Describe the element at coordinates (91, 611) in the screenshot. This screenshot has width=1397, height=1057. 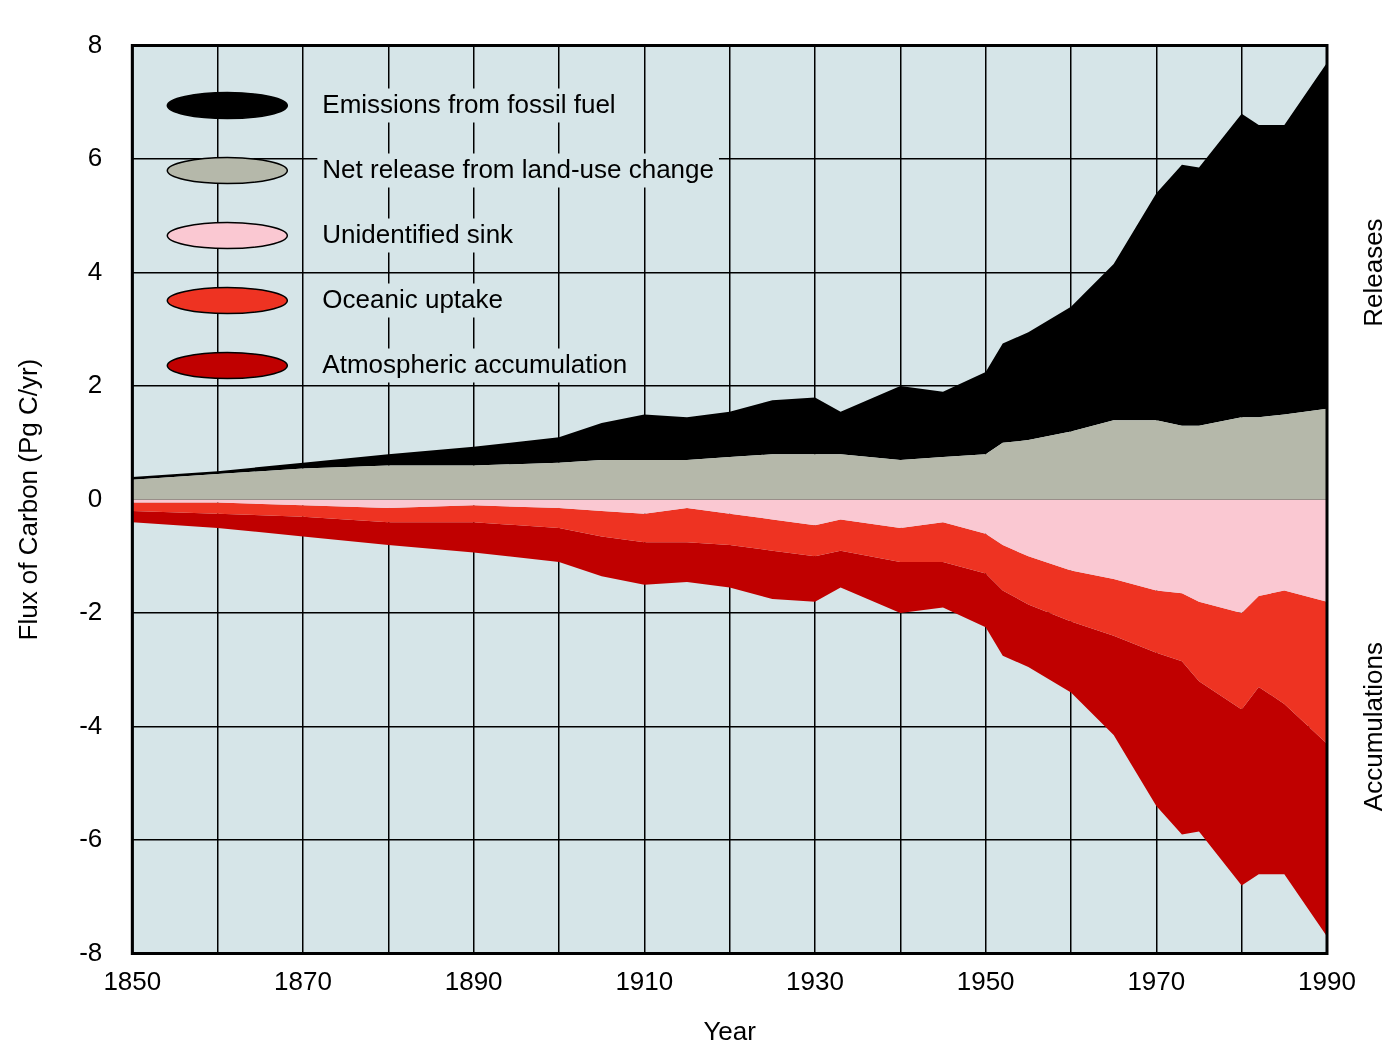
I see `y-tick-label: -2` at that location.